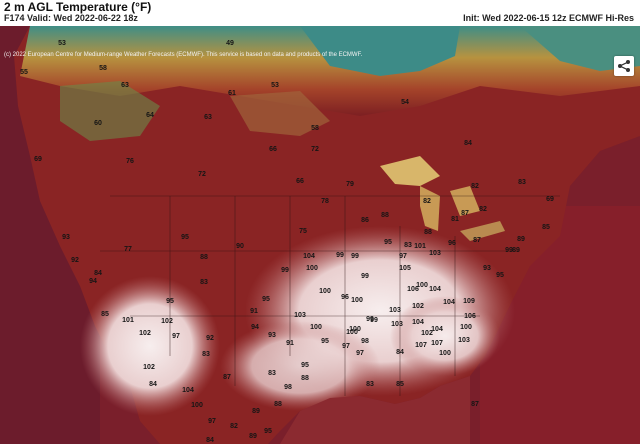  What do you see at coordinates (71, 18) in the screenshot?
I see `forecast-valid-time: F174 Valid: Wed 2022-06-22 18z` at bounding box center [71, 18].